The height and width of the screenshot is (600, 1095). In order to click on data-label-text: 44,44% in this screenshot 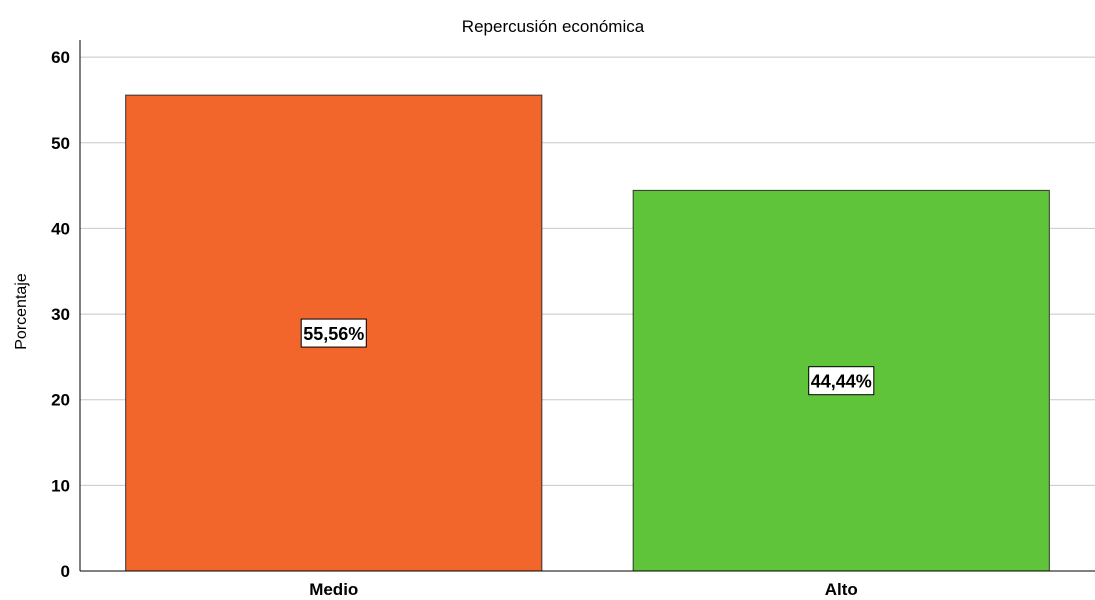, I will do `click(841, 382)`.